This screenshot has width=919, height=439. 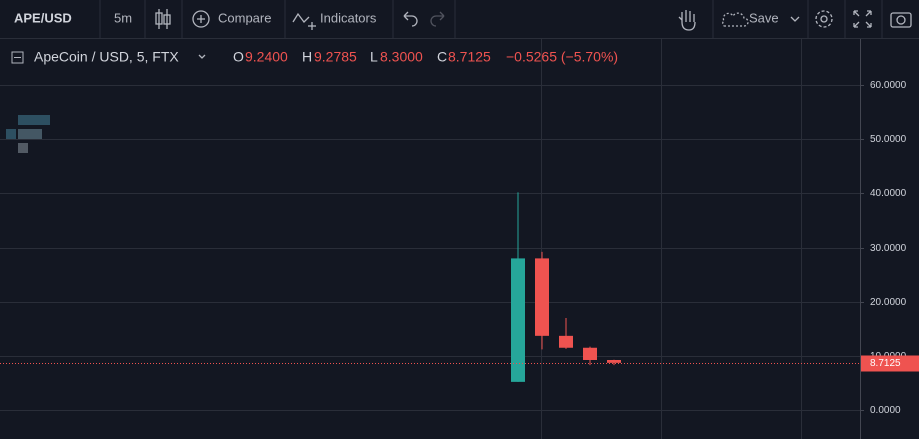 I want to click on y-tick-label: 40.0000, so click(x=888, y=193).